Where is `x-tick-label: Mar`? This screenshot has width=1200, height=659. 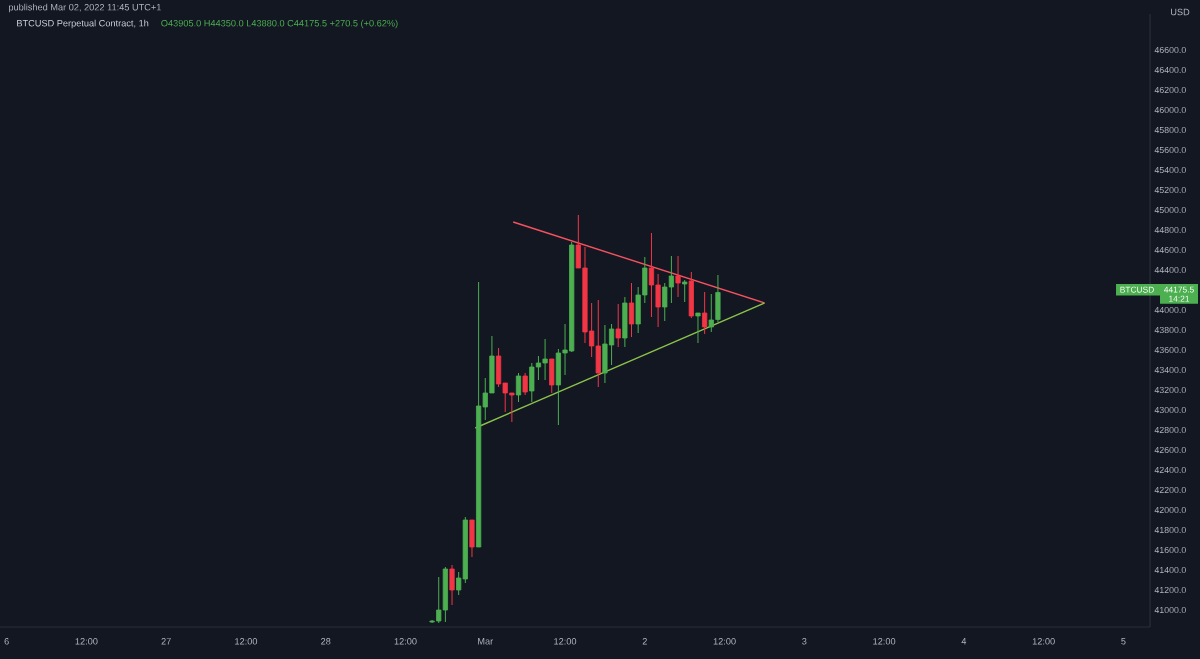
x-tick-label: Mar is located at coordinates (486, 641).